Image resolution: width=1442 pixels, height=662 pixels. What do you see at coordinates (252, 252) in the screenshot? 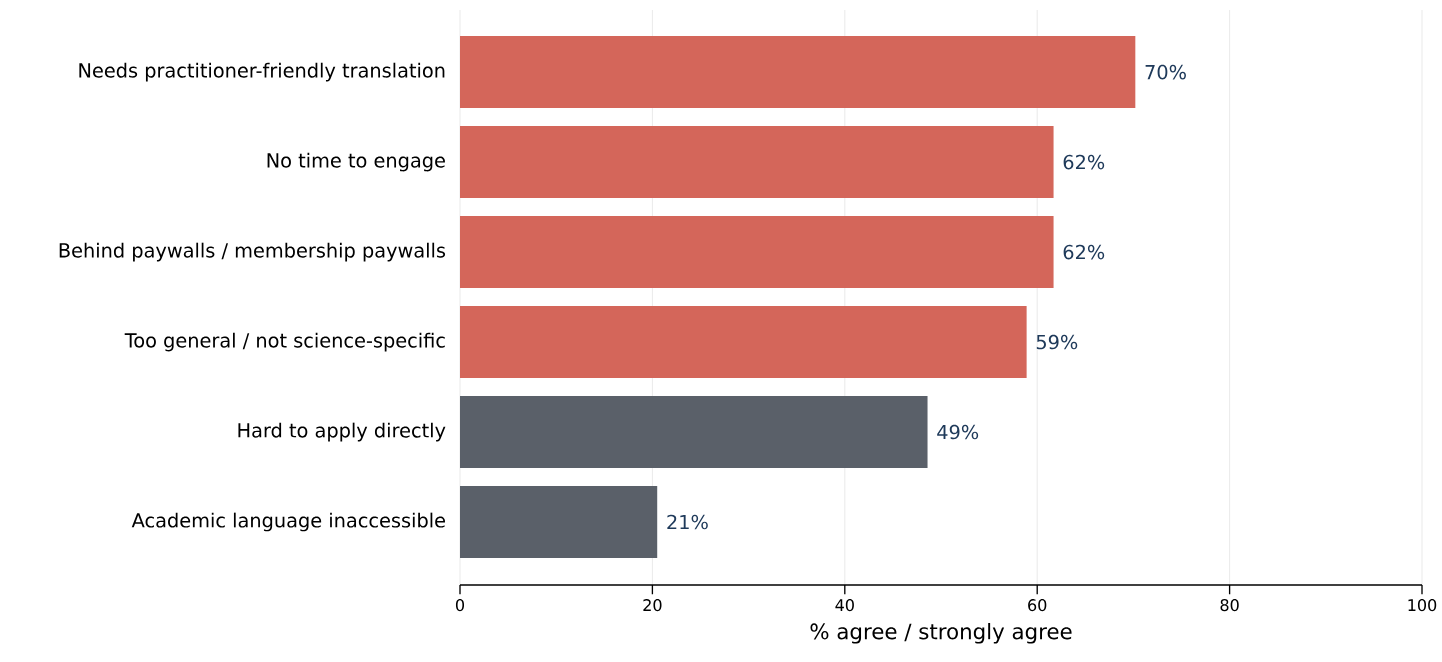
I see `y-tick-label: Behind paywalls / membership paywalls` at bounding box center [252, 252].